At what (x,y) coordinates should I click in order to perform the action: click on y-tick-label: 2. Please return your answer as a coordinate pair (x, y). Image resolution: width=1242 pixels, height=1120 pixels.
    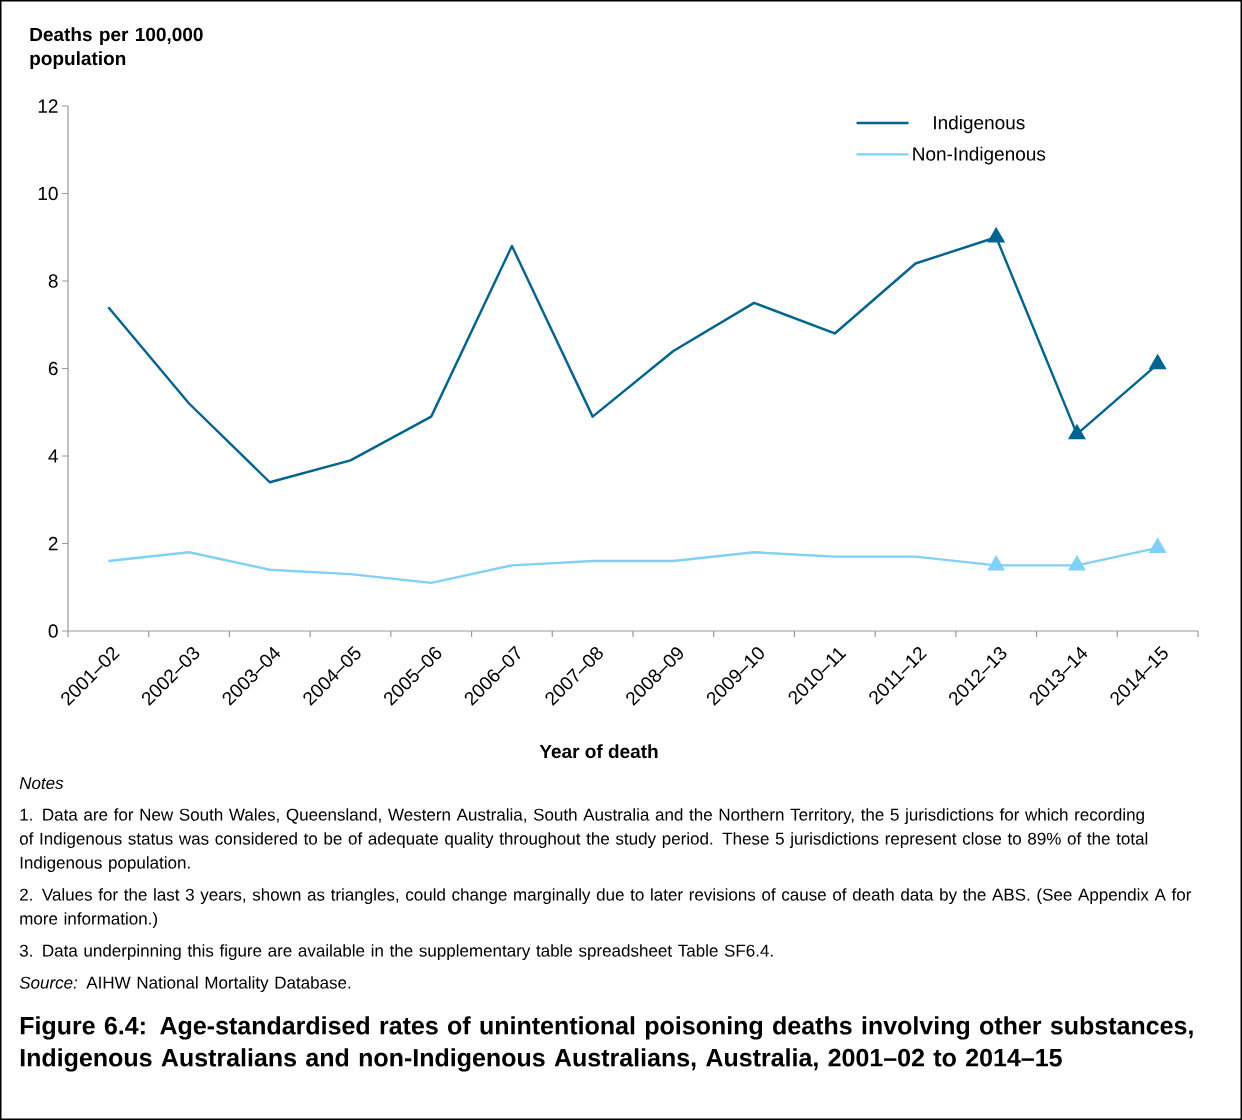
    Looking at the image, I should click on (53, 543).